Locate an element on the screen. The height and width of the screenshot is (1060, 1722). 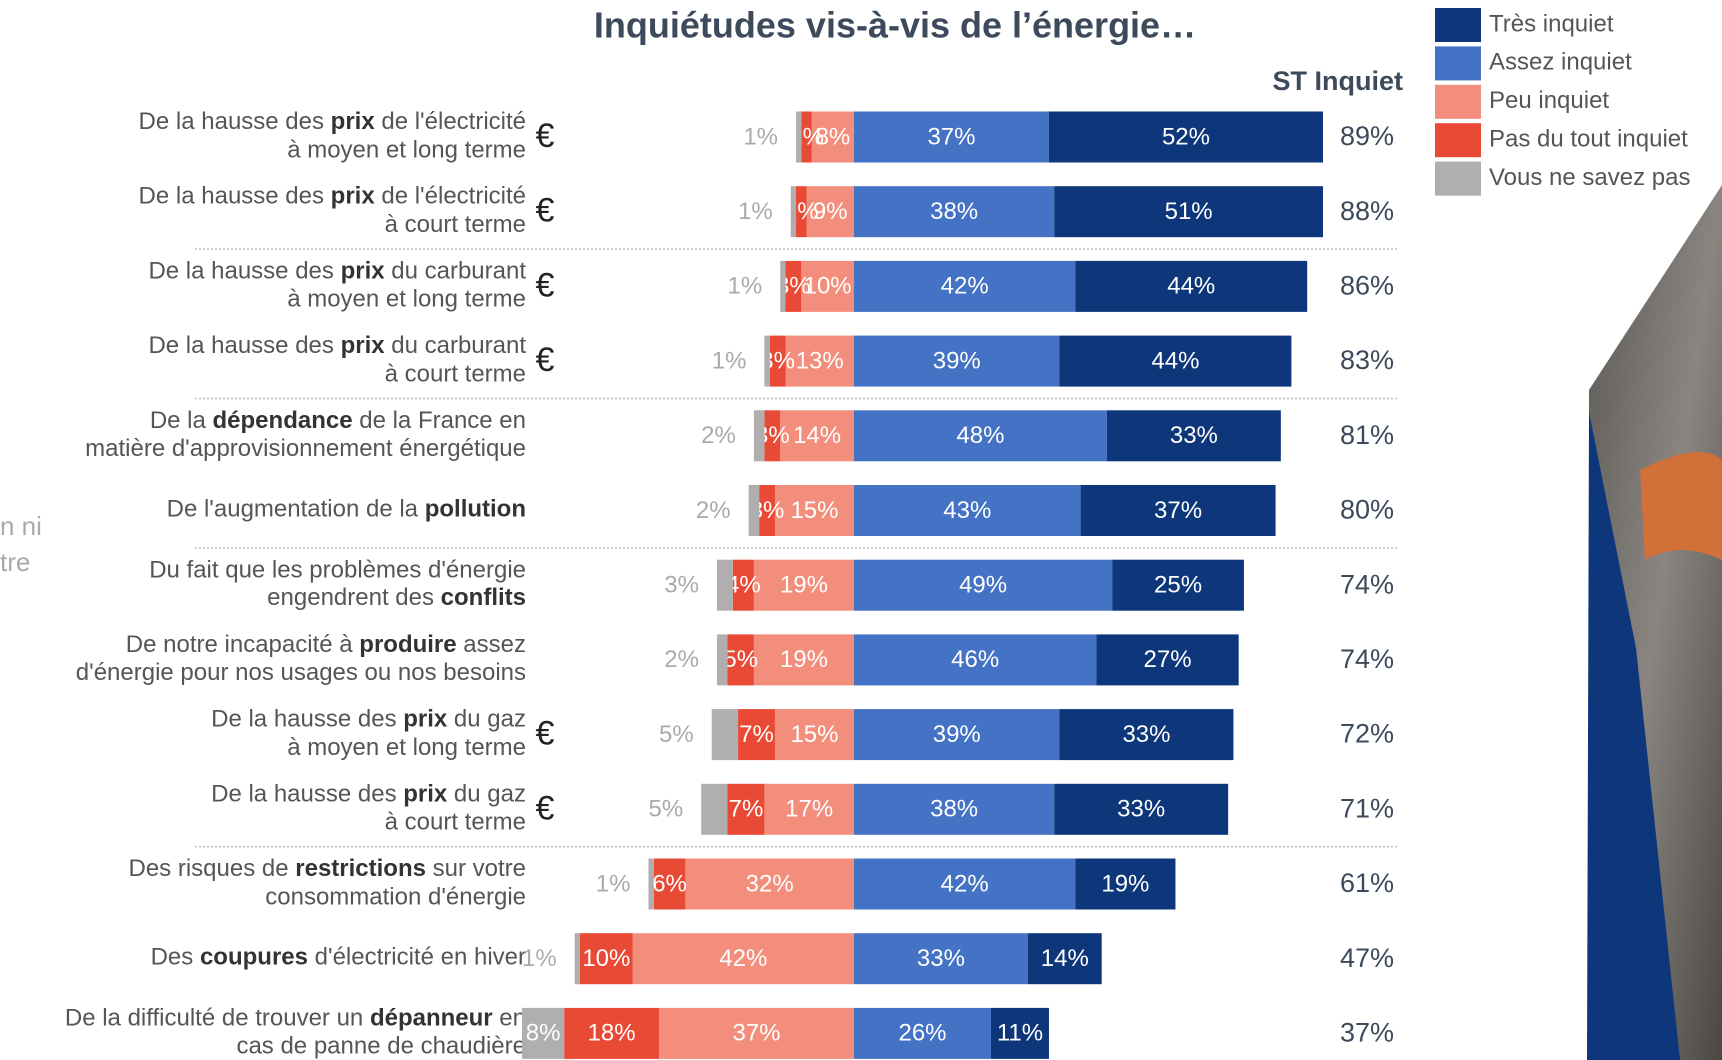
category-label: De la hausse des prix de l'électricité is located at coordinates (332, 121).